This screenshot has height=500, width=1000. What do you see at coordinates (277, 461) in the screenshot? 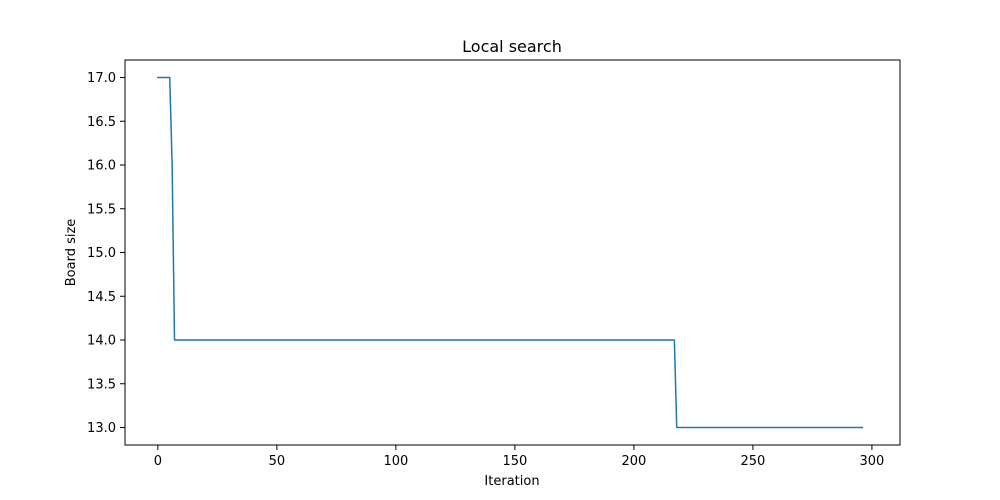
I see `x-tick-label: 50` at bounding box center [277, 461].